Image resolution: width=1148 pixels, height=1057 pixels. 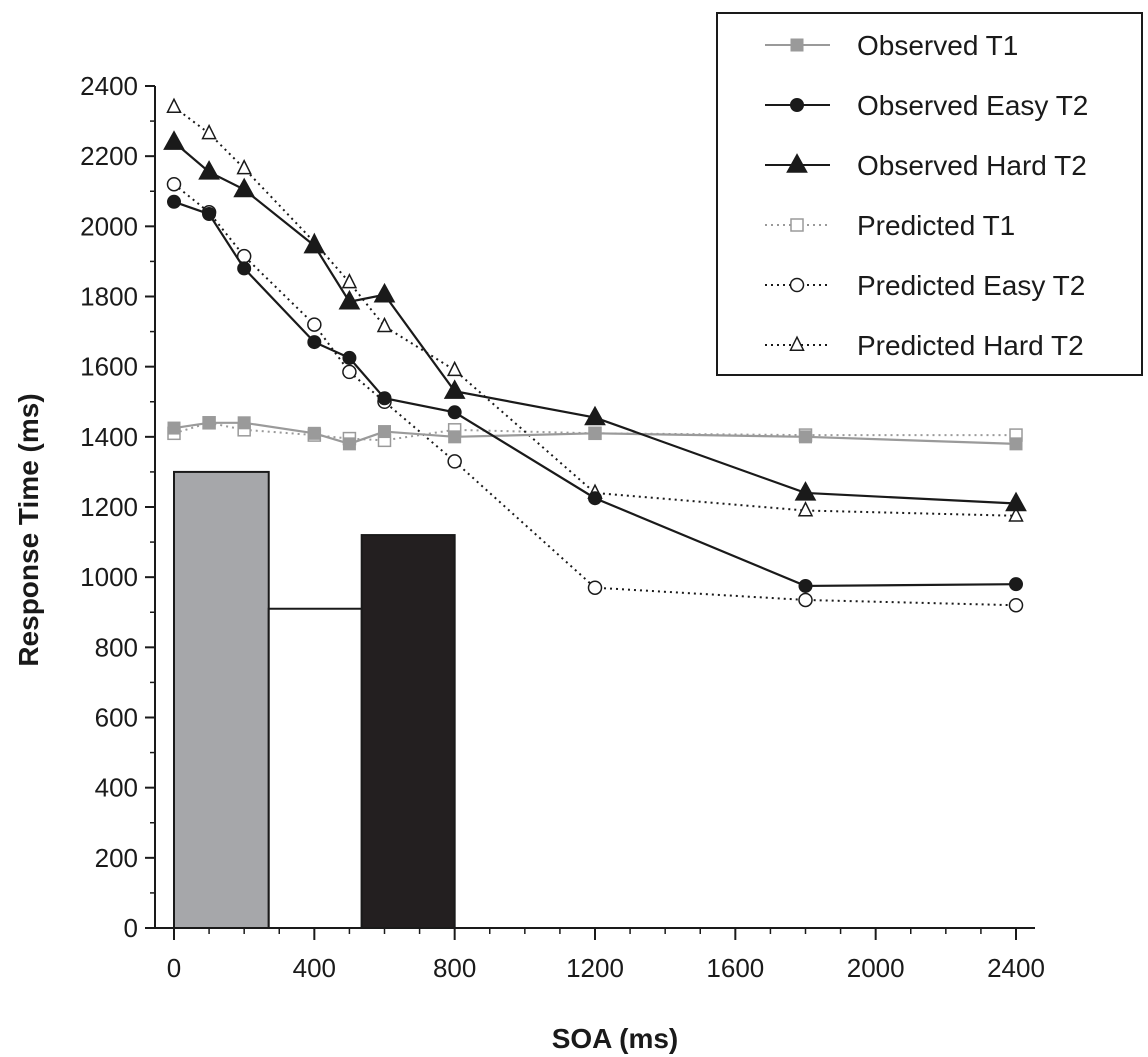 I want to click on y-axis-title: Response Time (ms), so click(x=28, y=529).